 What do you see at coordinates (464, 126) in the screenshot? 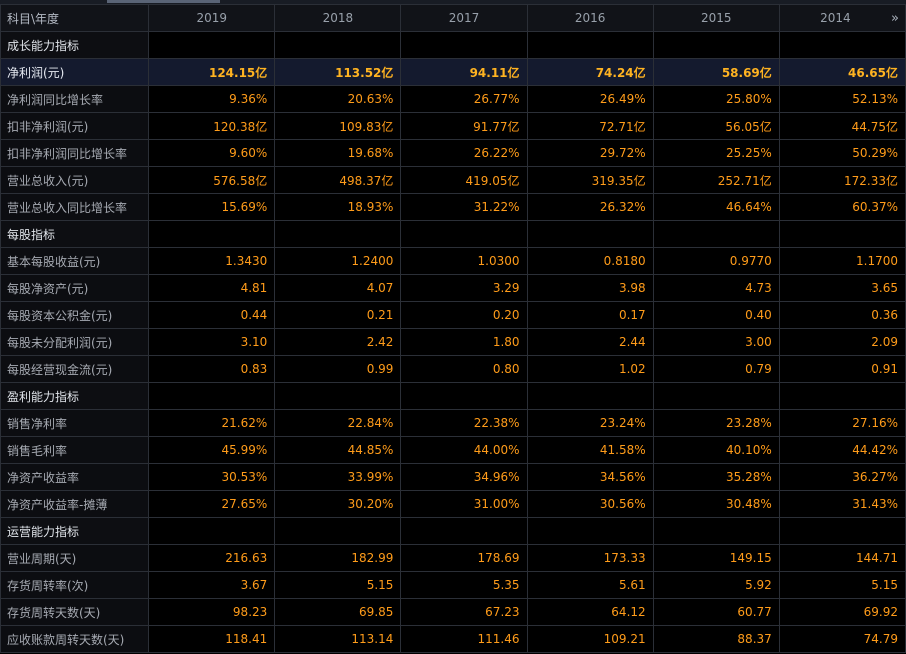
I see `value-cell: 91.77亿` at bounding box center [464, 126].